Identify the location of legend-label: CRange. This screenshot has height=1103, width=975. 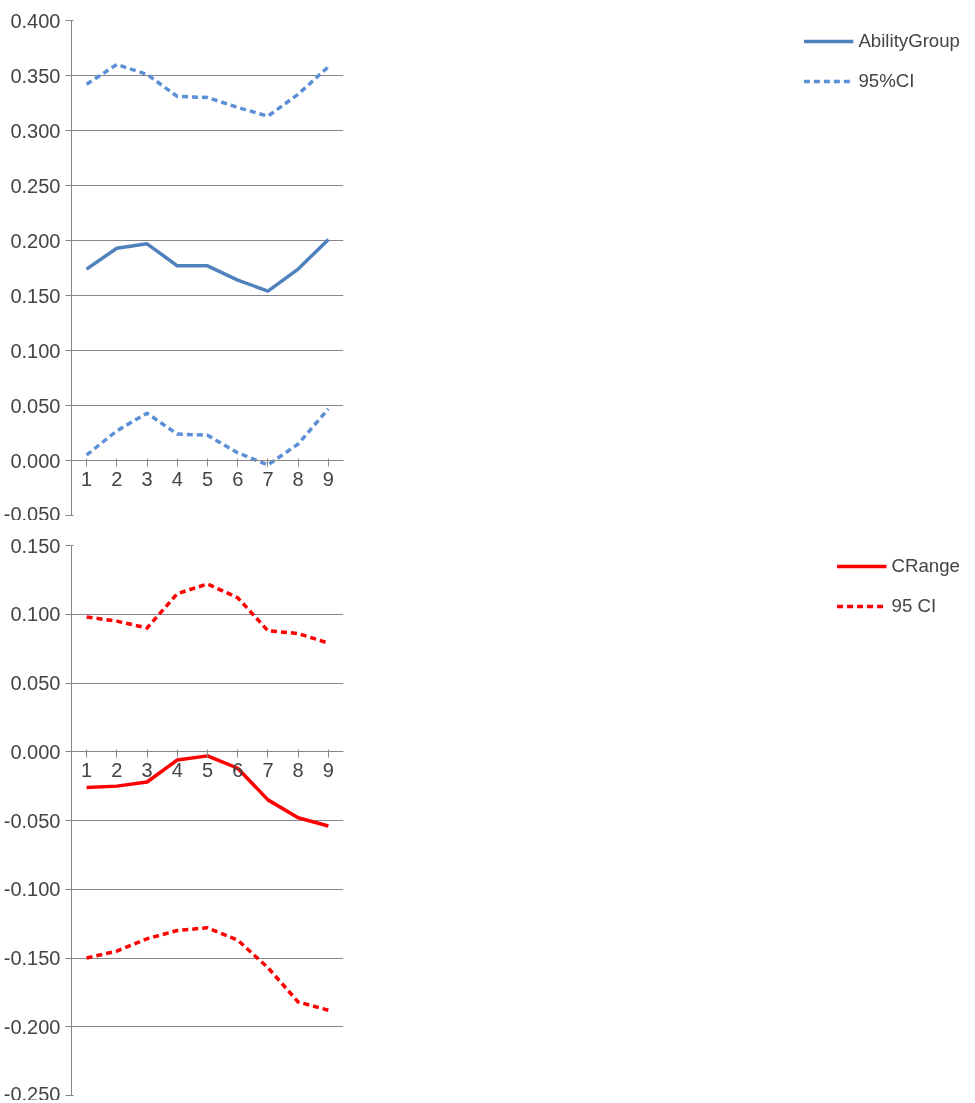
(925, 566).